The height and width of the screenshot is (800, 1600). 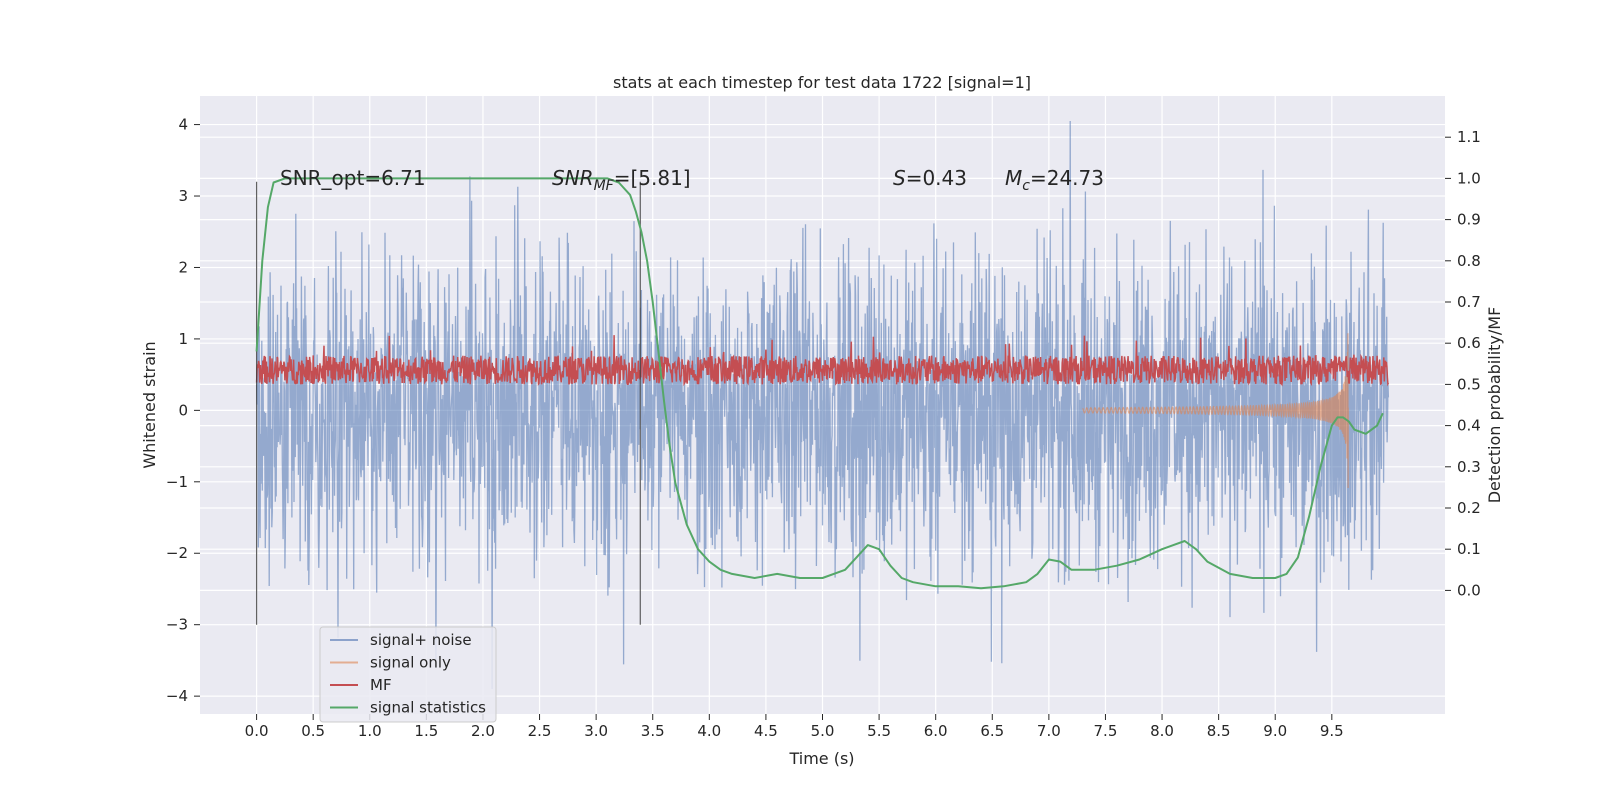 I want to click on x-tick-label: 9.5, so click(x=1332, y=731).